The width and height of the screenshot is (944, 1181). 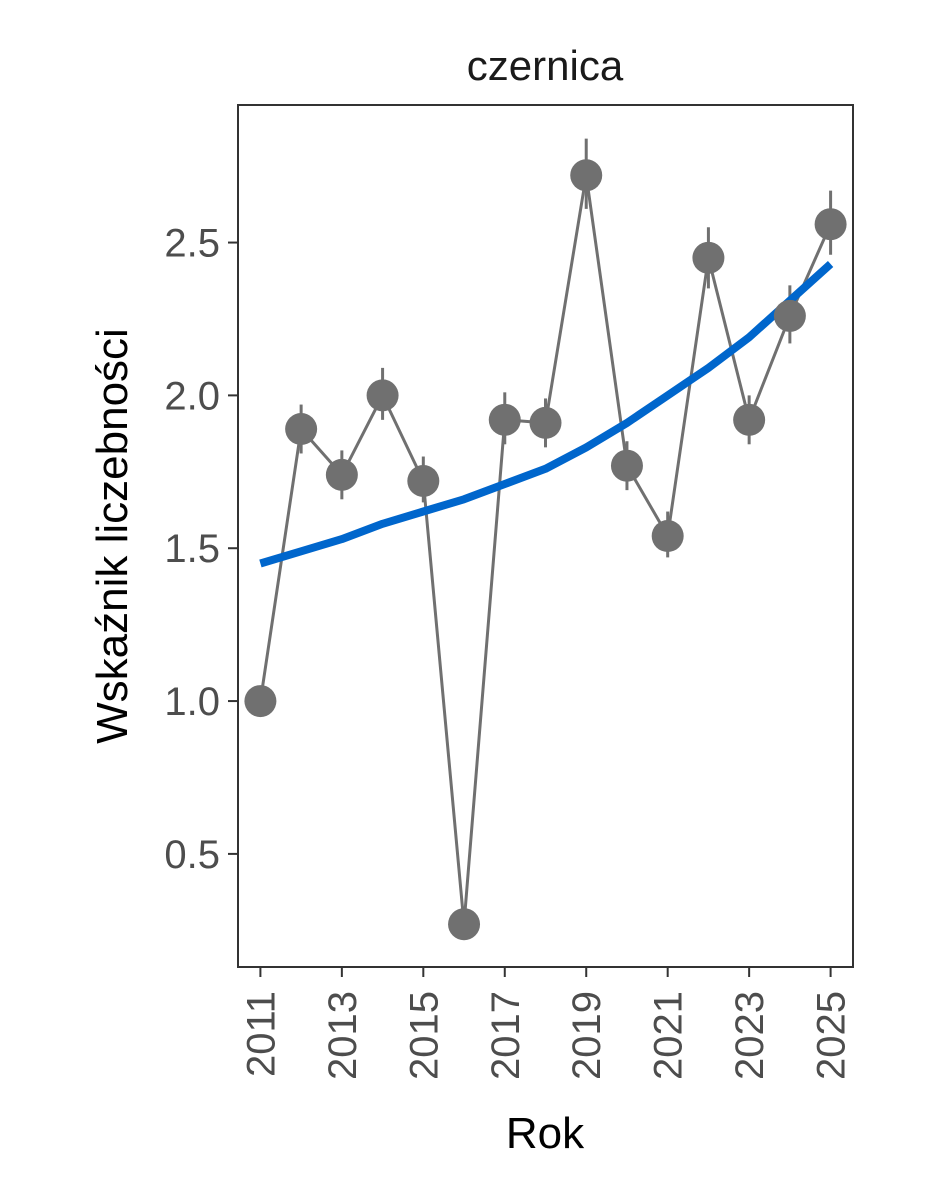 What do you see at coordinates (343, 1035) in the screenshot?
I see `x-tick-label-2013: 2013` at bounding box center [343, 1035].